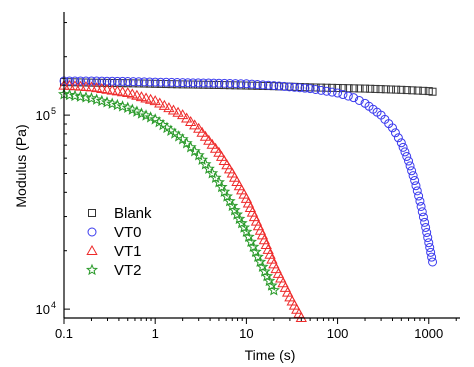 The image size is (474, 367). What do you see at coordinates (92, 213) in the screenshot?
I see `legend-marker-blank` at bounding box center [92, 213].